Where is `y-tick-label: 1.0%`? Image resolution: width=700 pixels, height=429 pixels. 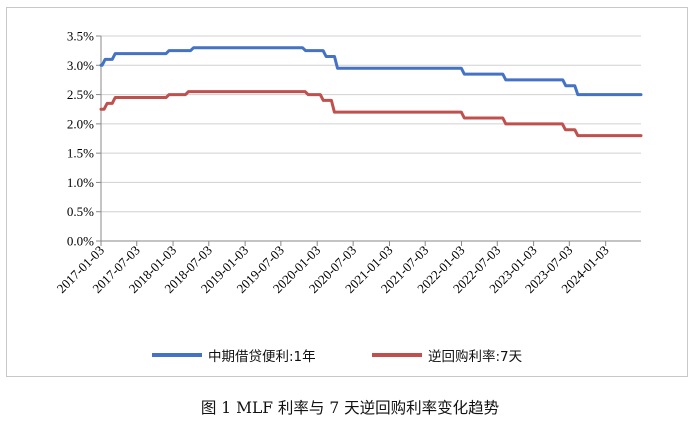
y-tick-label: 1.0% is located at coordinates (80, 182).